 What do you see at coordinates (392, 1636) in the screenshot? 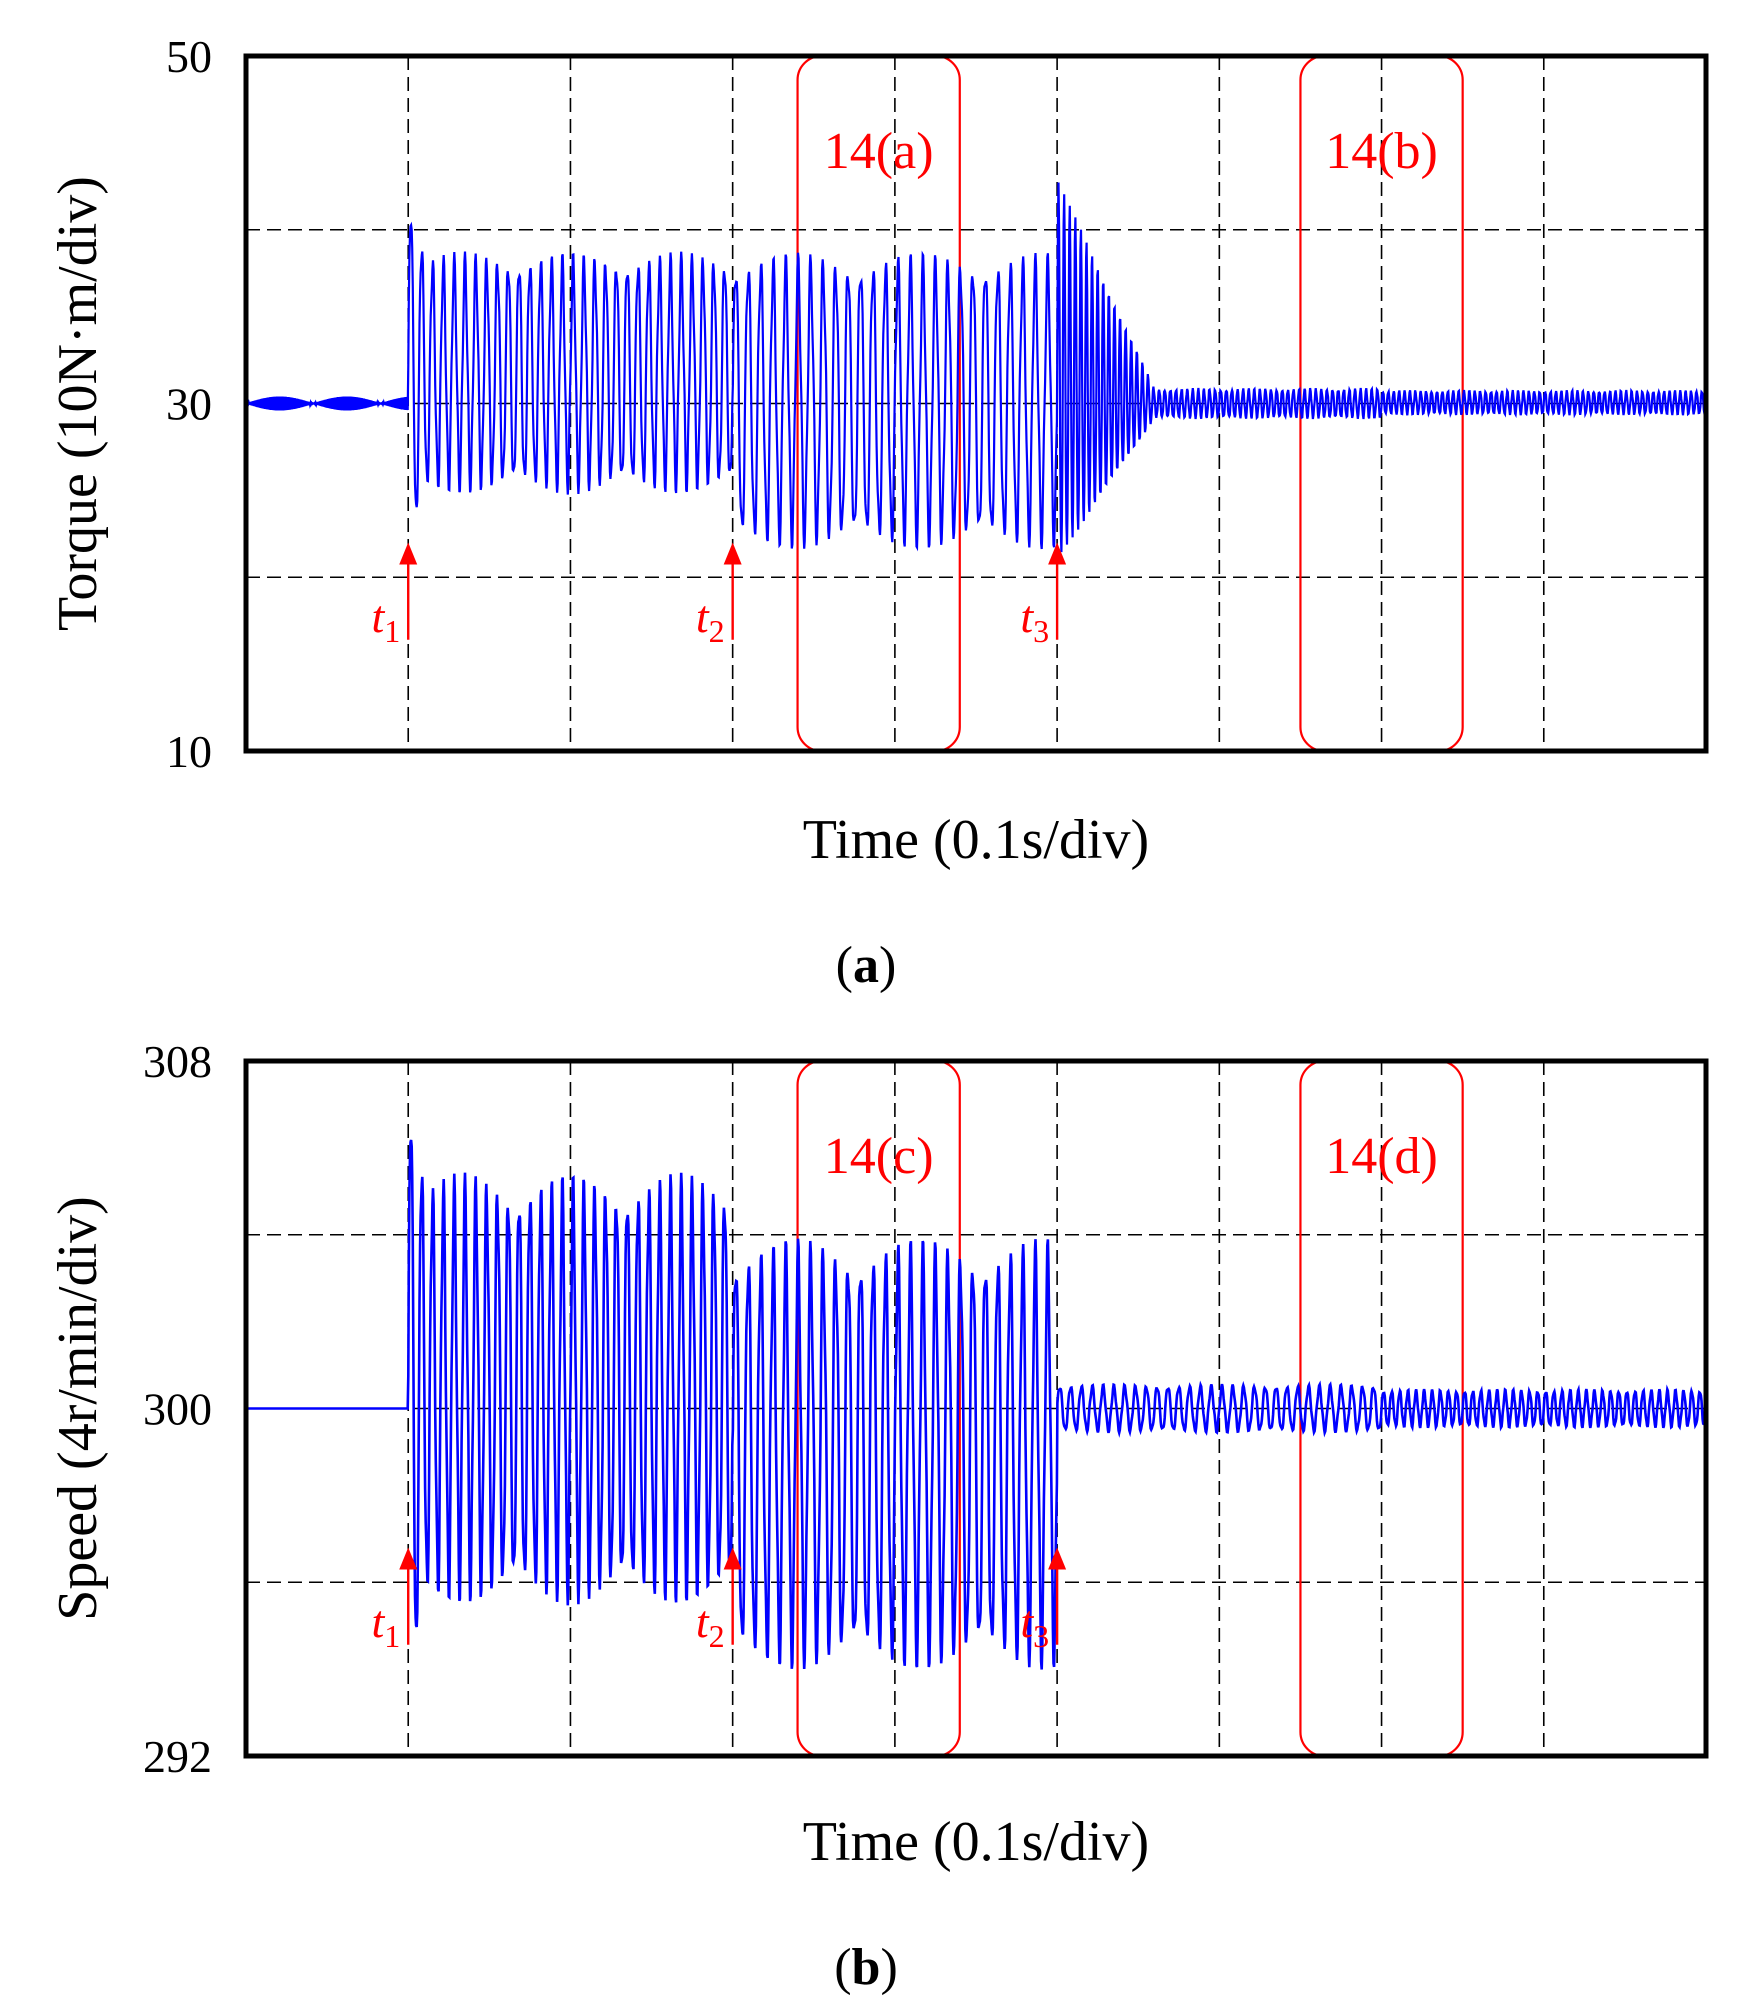
I see `speed-event-label-sub: 1` at bounding box center [392, 1636].